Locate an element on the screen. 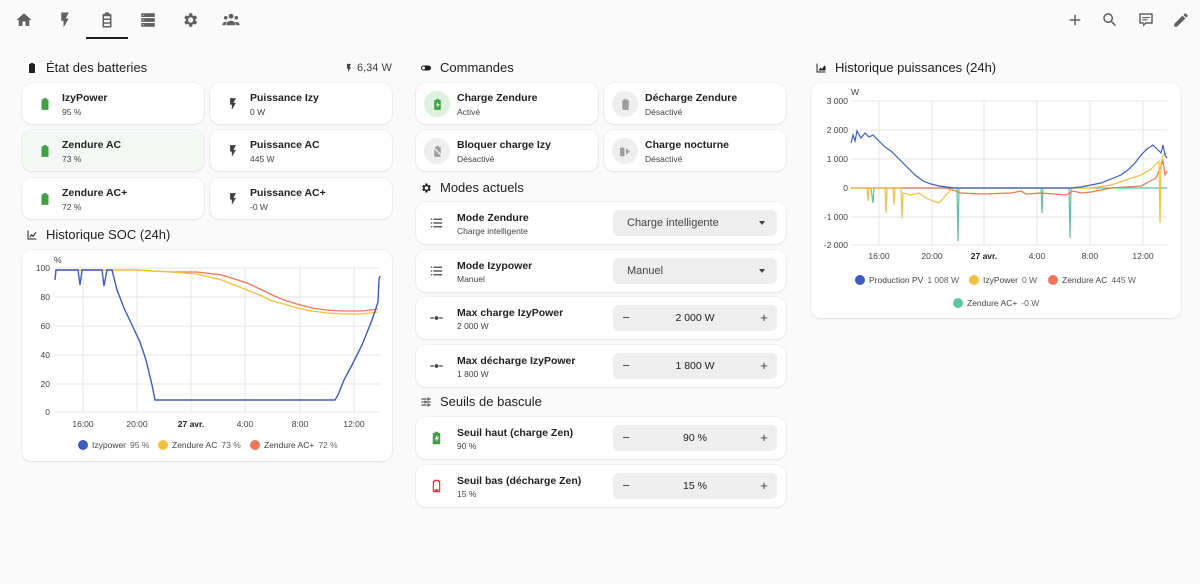 Image resolution: width=1200 pixels, height=584 pixels. seuil-bas-value: 15 % is located at coordinates (695, 486).